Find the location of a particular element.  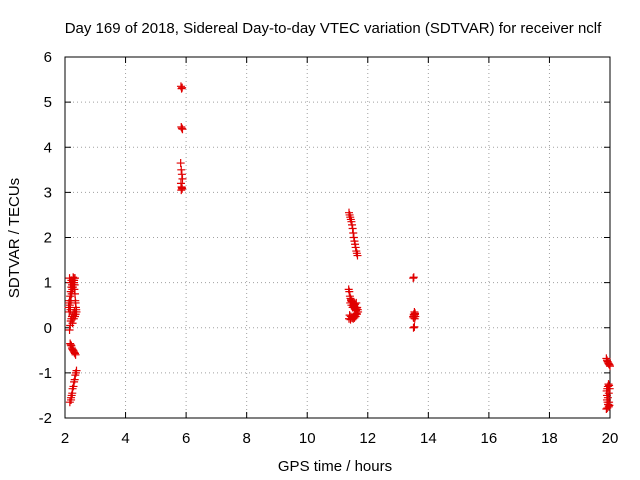

x-tick-labels: 2 4 6 8 10 12 14 16 18 20 is located at coordinates (340, 438).